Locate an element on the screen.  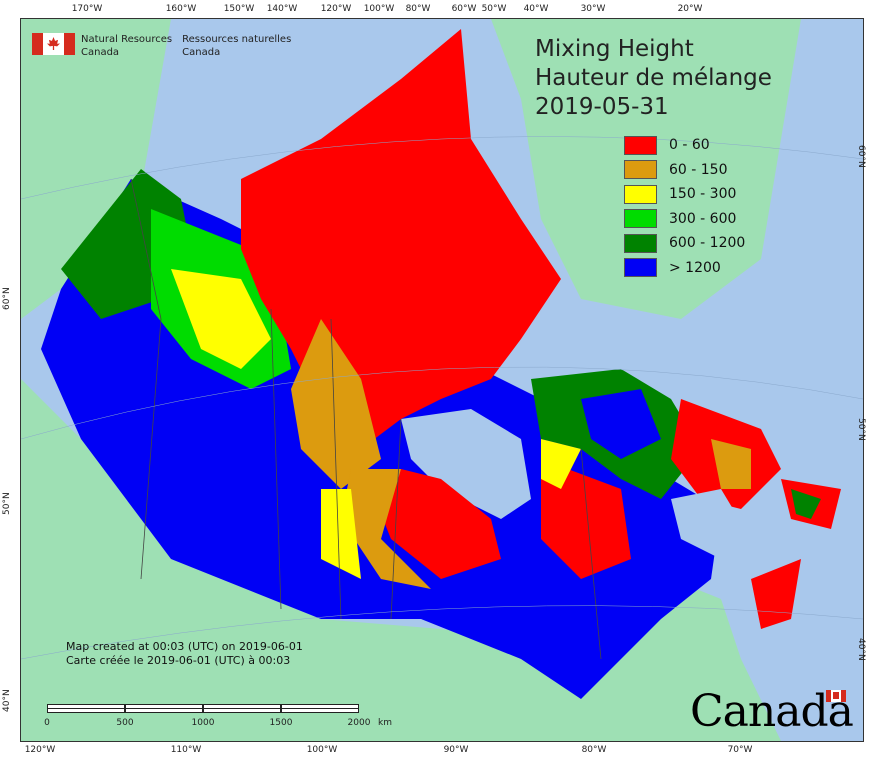
legend-label: 0 - 60 is located at coordinates (689, 145).